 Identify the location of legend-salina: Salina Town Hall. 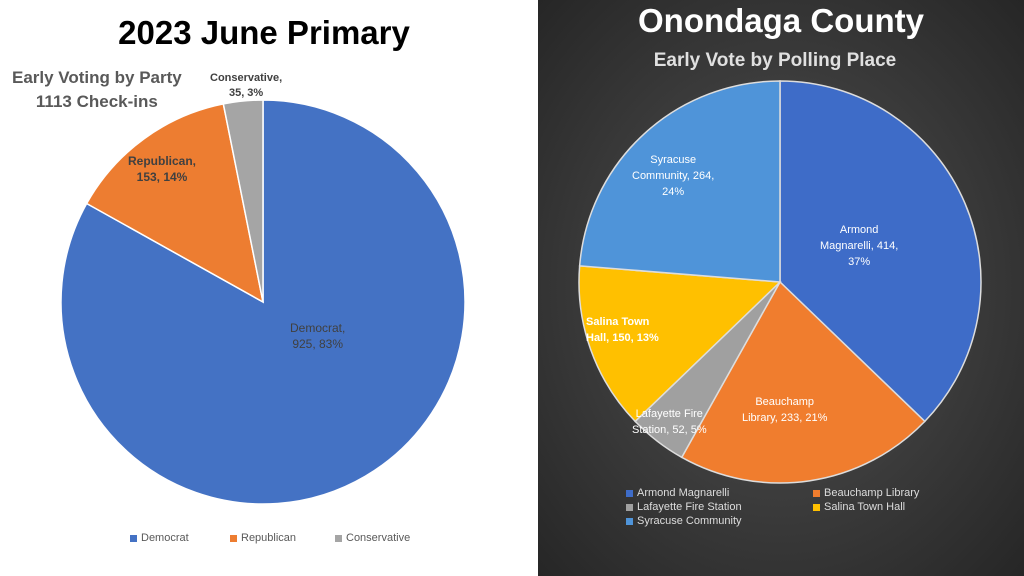
(859, 507).